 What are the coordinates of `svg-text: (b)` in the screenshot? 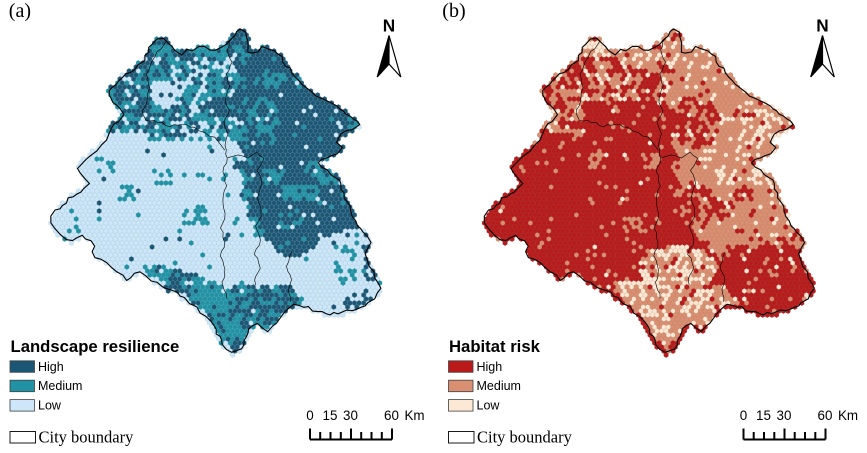 It's located at (453, 11).